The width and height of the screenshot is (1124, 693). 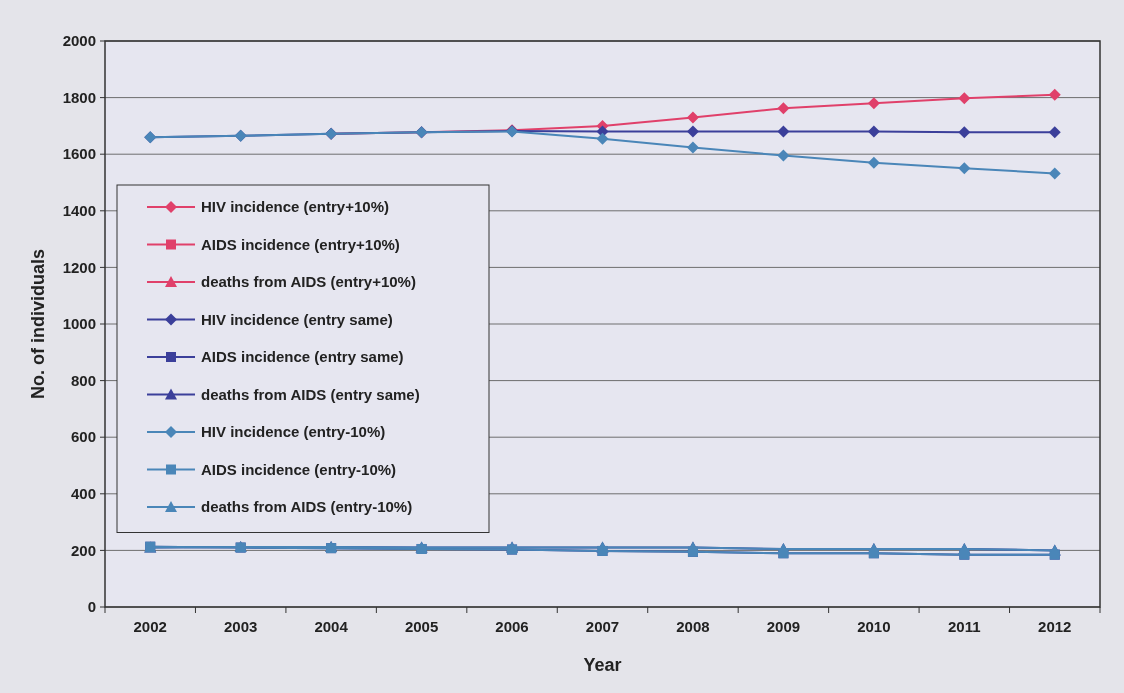 What do you see at coordinates (302, 357) in the screenshot?
I see `legend-label: AIDS incidence (entry same)` at bounding box center [302, 357].